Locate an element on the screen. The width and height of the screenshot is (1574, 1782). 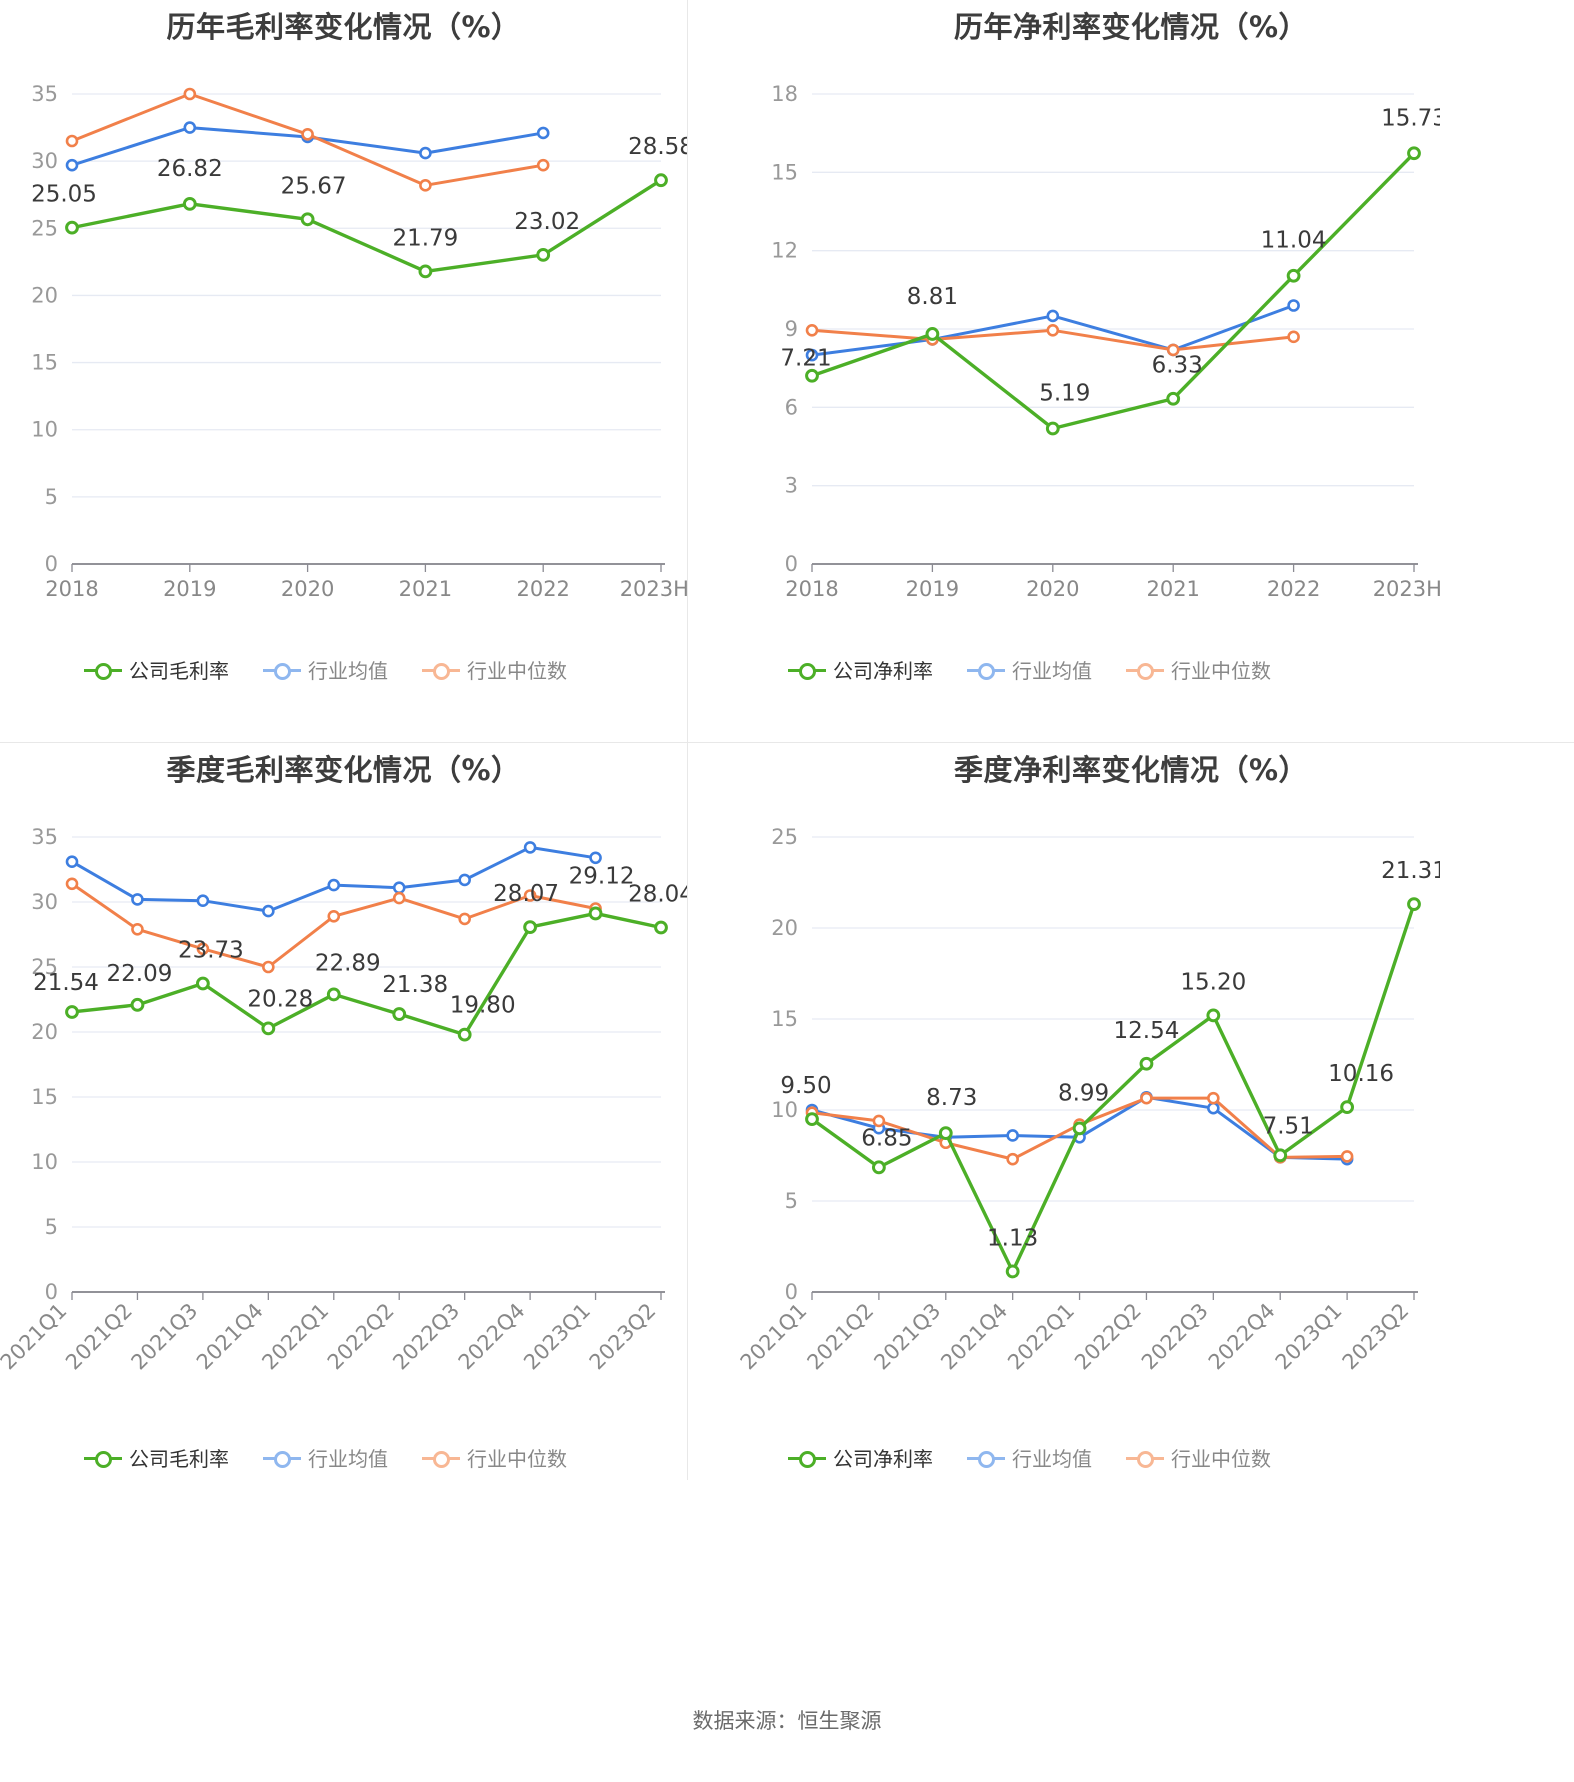
legend-annual-gross-margin: 公司毛利率 行业均值 行业中位数 is located at coordinates (325, 669).